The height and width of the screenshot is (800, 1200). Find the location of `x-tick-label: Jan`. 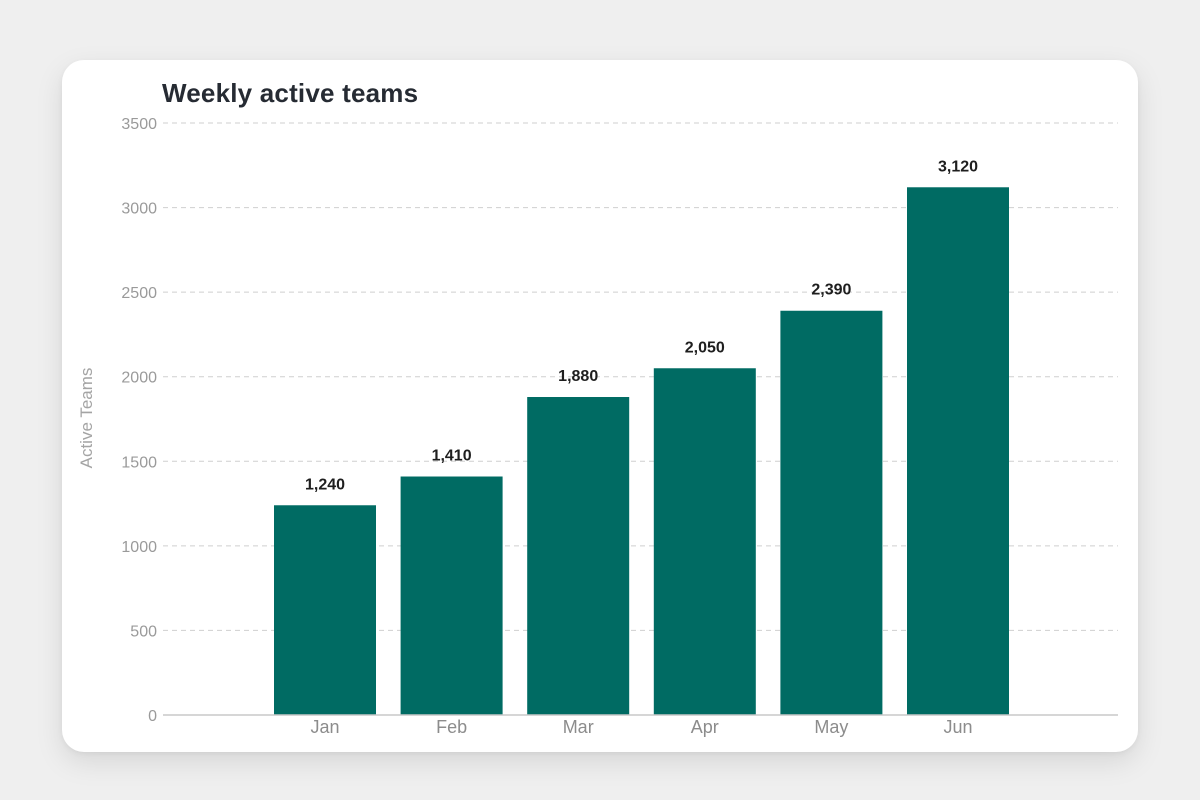

x-tick-label: Jan is located at coordinates (324, 727).